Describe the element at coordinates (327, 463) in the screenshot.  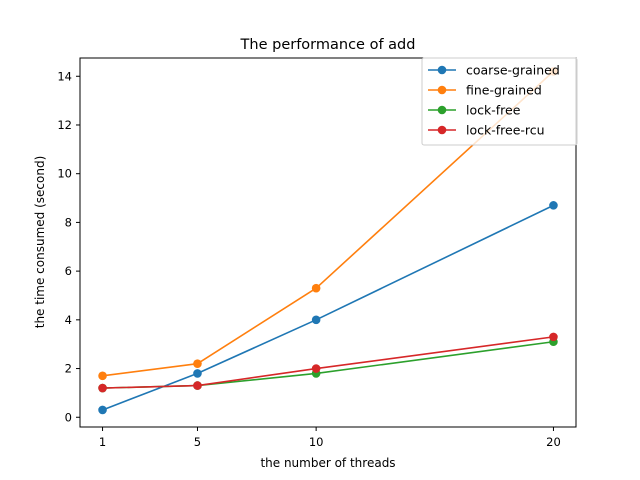
I see `x-axis-label: the number of threads` at that location.